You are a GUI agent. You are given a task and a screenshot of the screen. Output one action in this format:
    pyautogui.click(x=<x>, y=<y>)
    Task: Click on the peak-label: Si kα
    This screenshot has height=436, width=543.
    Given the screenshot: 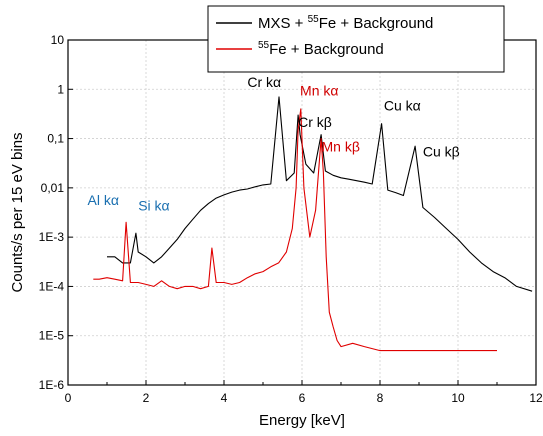 What is the action you would take?
    pyautogui.click(x=153, y=205)
    